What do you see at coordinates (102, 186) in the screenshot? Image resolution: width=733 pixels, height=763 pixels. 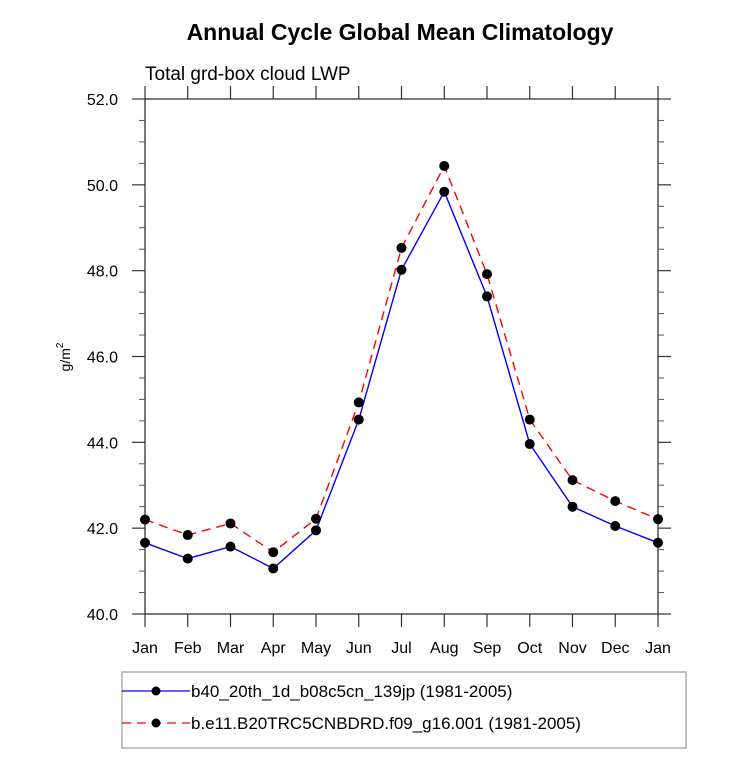 I see `y-tick-label: 50.0` at bounding box center [102, 186].